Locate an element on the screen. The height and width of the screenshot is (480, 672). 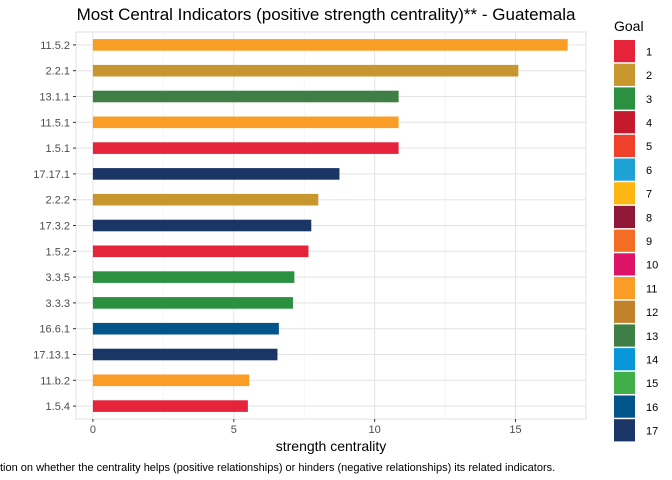
legend-label-13: 13 is located at coordinates (652, 337).